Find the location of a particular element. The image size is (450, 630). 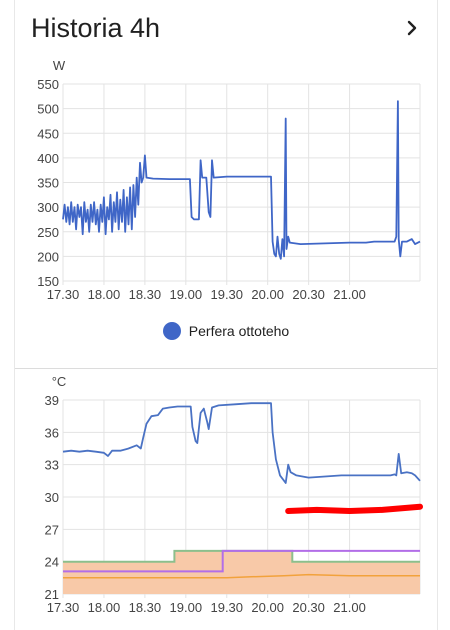

power-unit-label: W is located at coordinates (59, 65).